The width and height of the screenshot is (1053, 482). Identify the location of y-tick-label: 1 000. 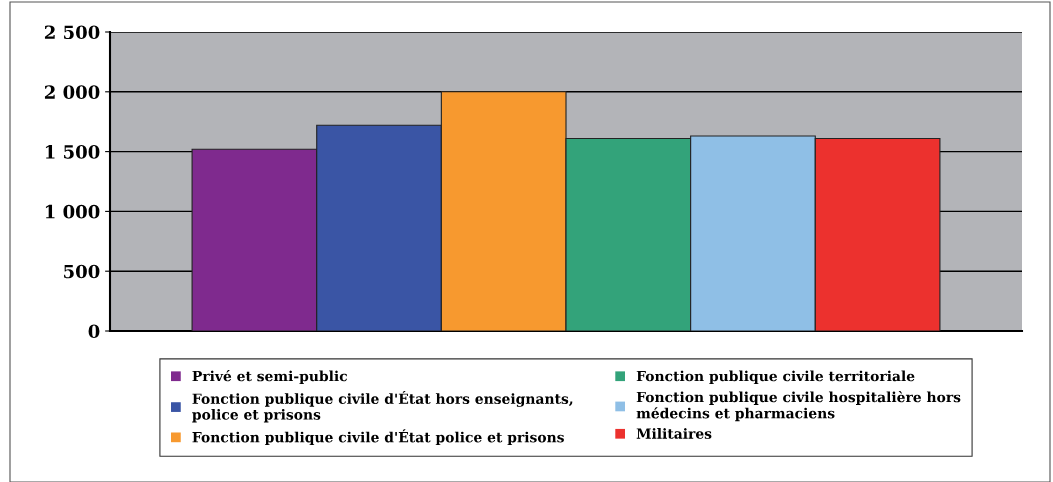
(72, 211).